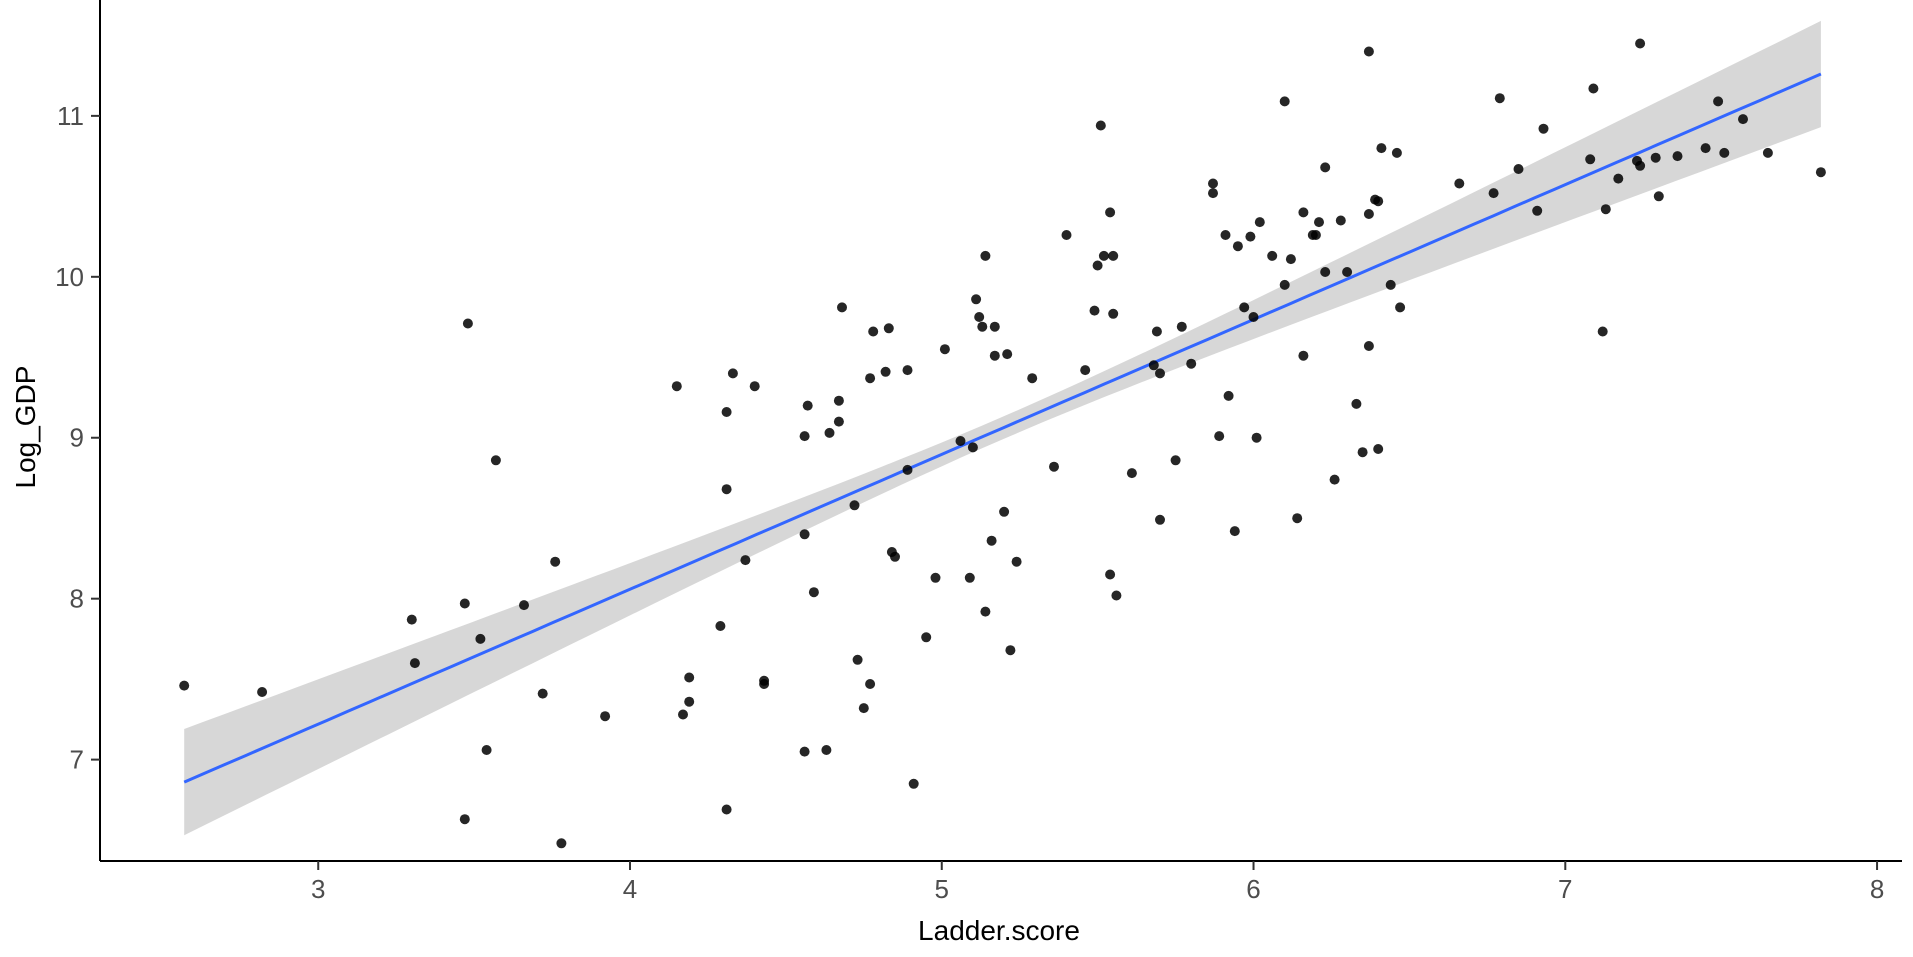  What do you see at coordinates (318, 889) in the screenshot?
I see `x-tick-label: 3` at bounding box center [318, 889].